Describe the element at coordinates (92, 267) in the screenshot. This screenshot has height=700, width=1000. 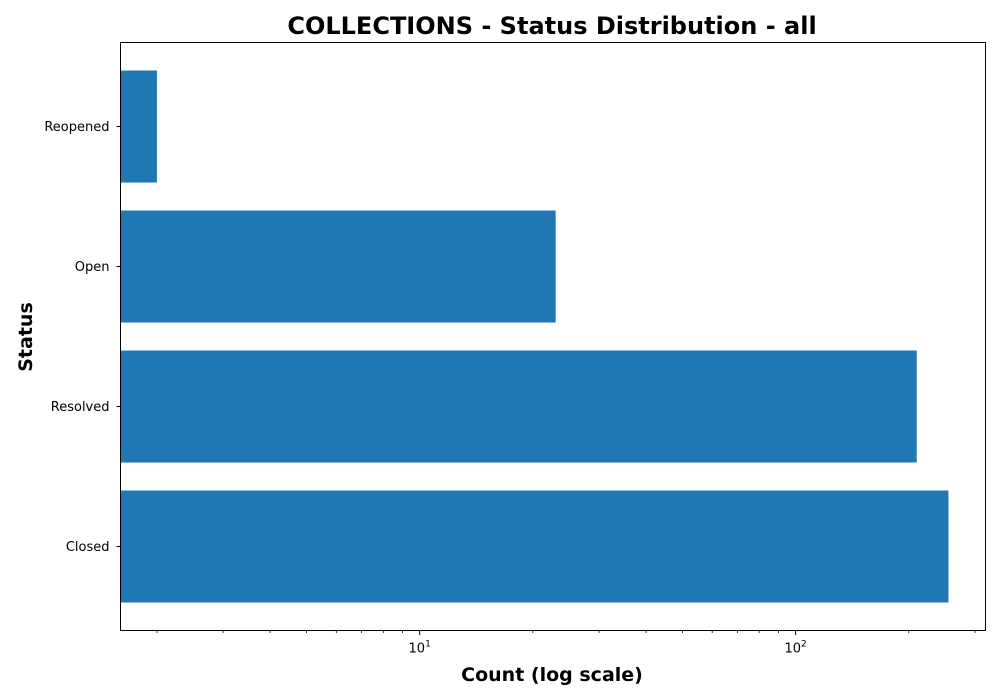
I see `y-tick-label-open: Open` at that location.